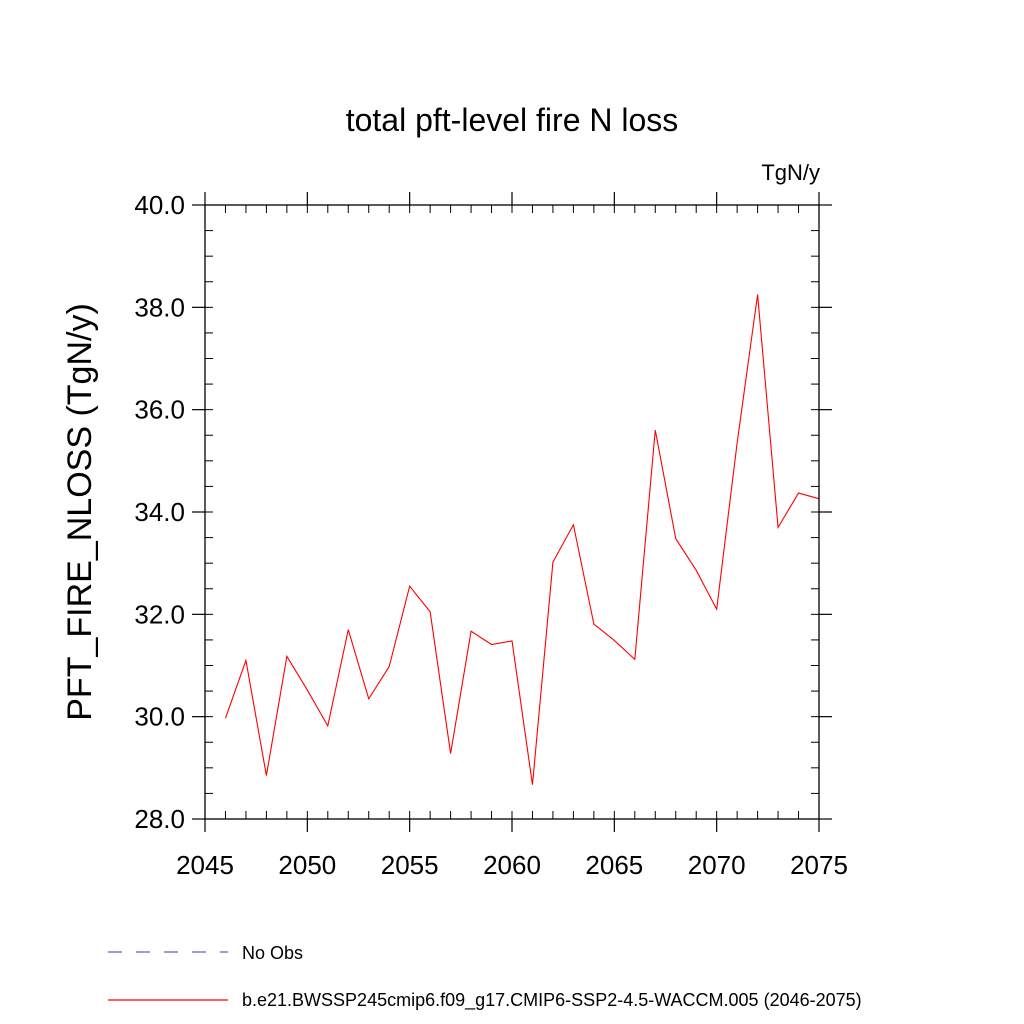  Describe the element at coordinates (410, 865) in the screenshot. I see `x-tick-label: 2055` at that location.